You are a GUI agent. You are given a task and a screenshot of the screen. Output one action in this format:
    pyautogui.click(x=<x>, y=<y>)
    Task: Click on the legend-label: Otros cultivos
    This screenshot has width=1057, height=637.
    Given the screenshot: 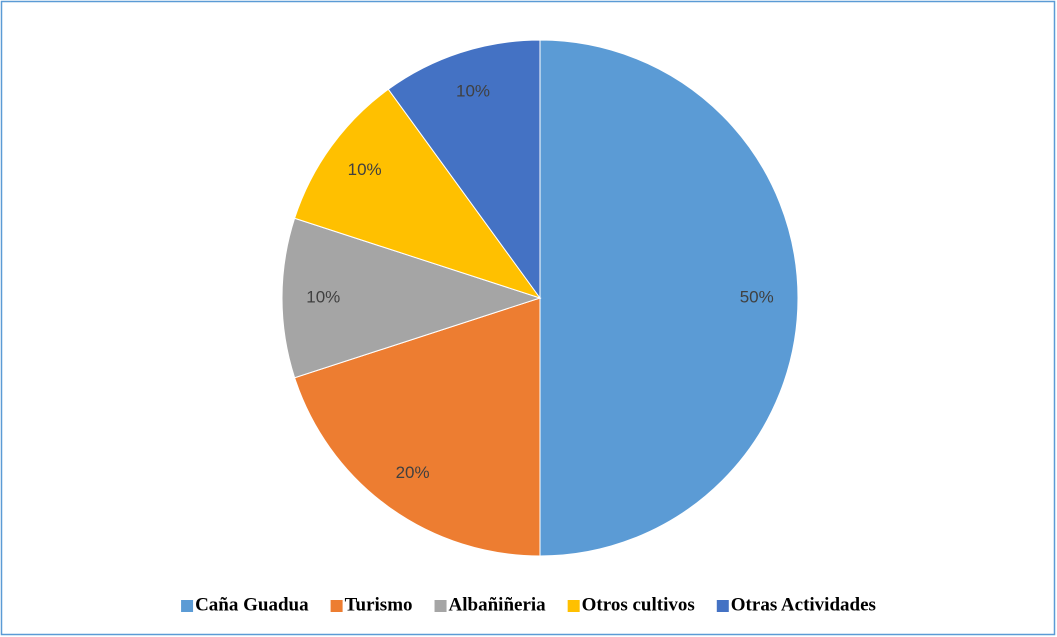 What is the action you would take?
    pyautogui.click(x=638, y=604)
    